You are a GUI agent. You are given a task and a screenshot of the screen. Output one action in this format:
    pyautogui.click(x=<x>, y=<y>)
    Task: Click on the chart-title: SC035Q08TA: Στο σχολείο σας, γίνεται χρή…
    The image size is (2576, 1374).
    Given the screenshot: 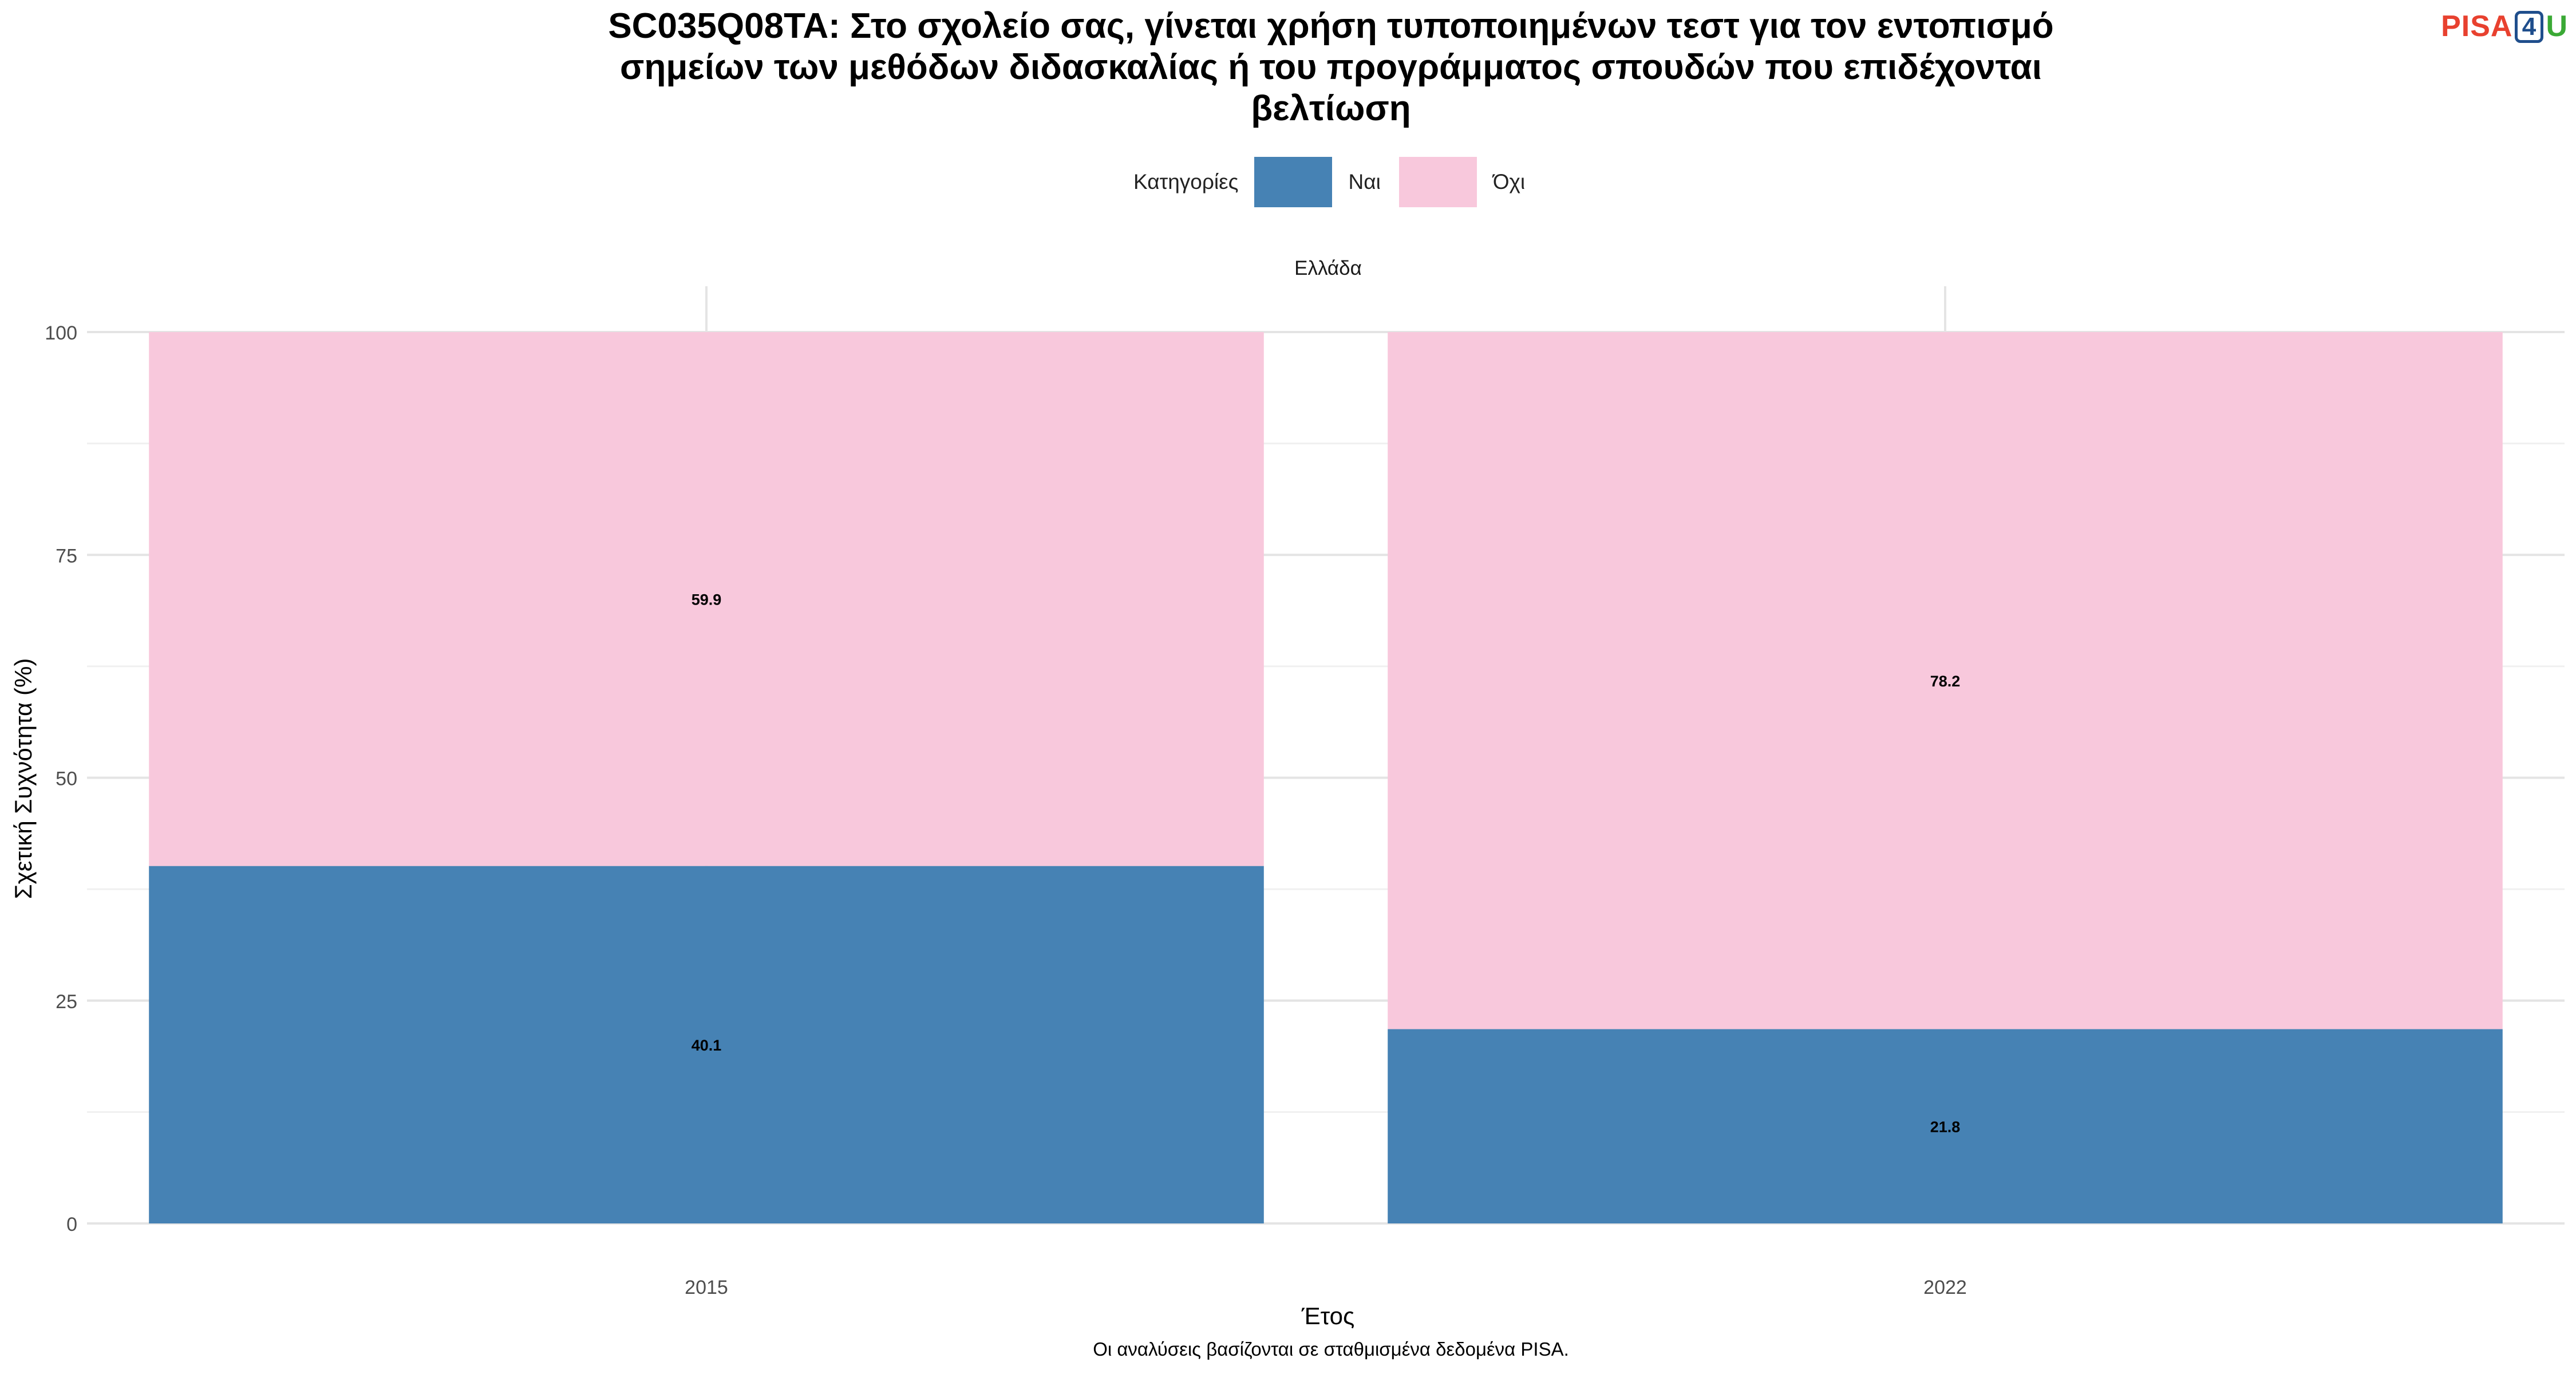 What is the action you would take?
    pyautogui.click(x=1288, y=67)
    